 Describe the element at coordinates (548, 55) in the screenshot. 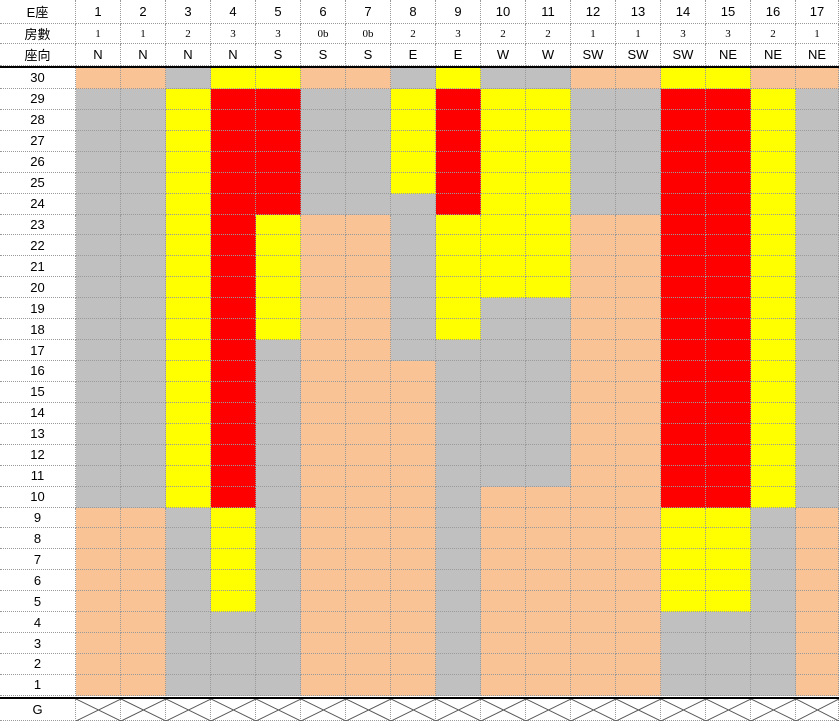

I see `header-orientation: W` at that location.